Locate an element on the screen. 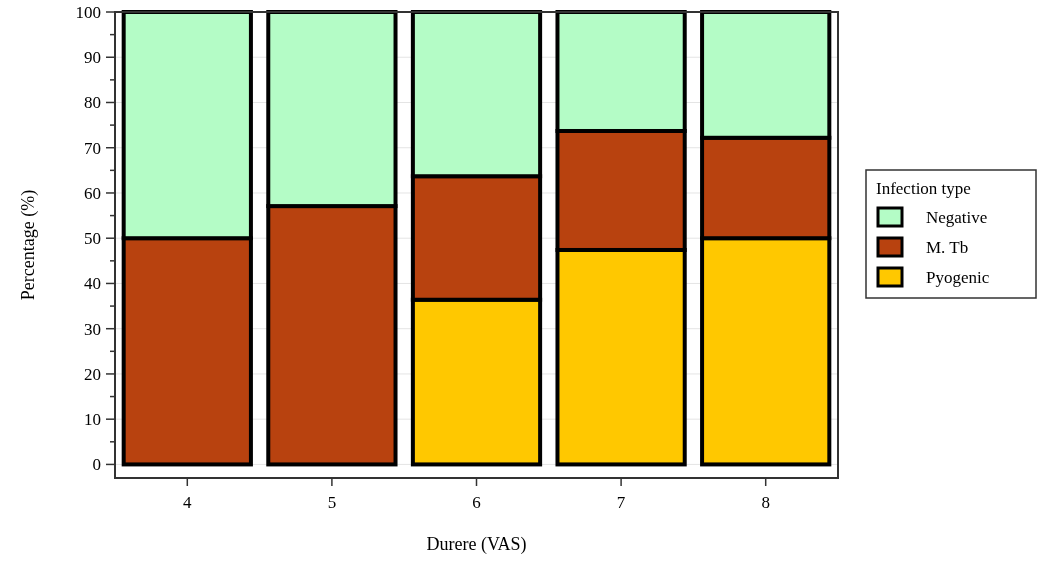 Image resolution: width=1042 pixels, height=562 pixels. x-tick-label: 6 is located at coordinates (476, 502).